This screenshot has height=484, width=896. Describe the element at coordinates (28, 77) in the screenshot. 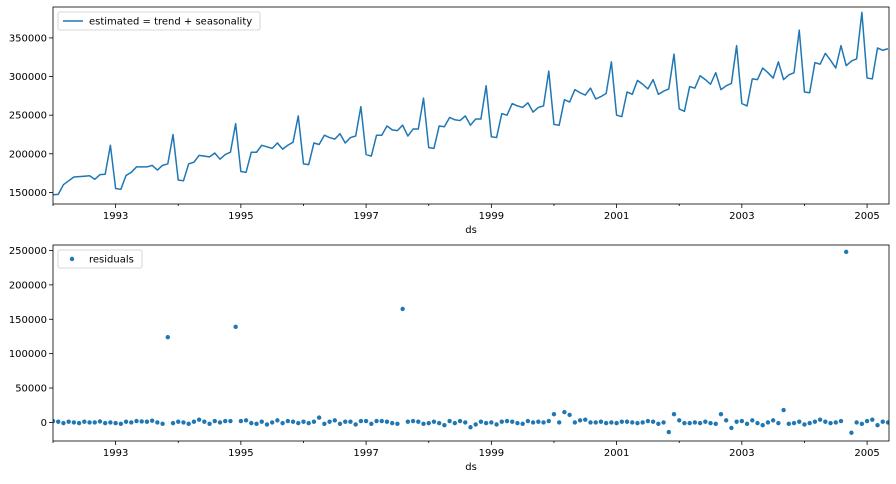

I see `y-tick-label: 300000` at that location.